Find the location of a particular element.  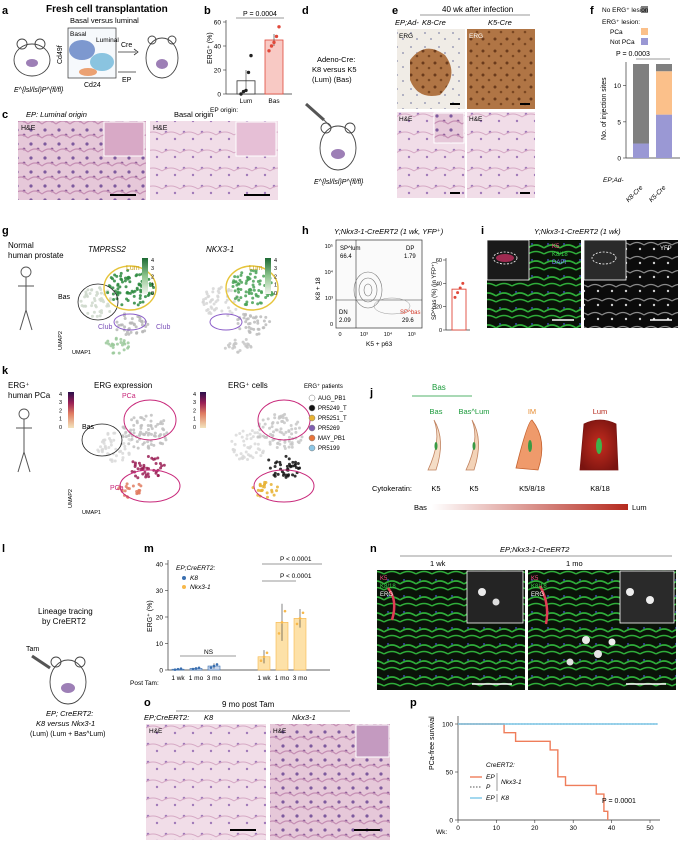

channel-label-k818: K8/18 is located at coordinates (539, 587).